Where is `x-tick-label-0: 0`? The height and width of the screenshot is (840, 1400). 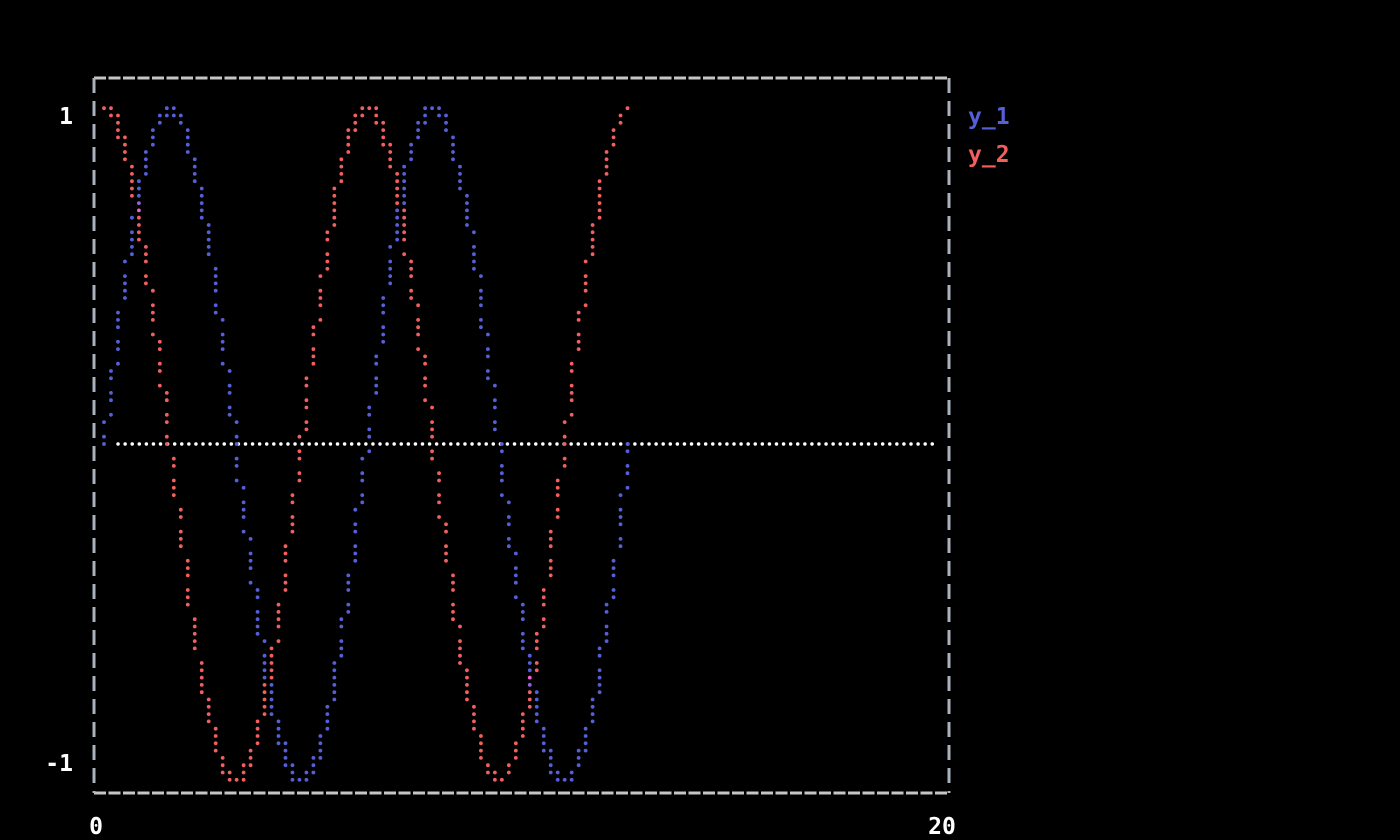 x-tick-label-0: 0 is located at coordinates (96, 827).